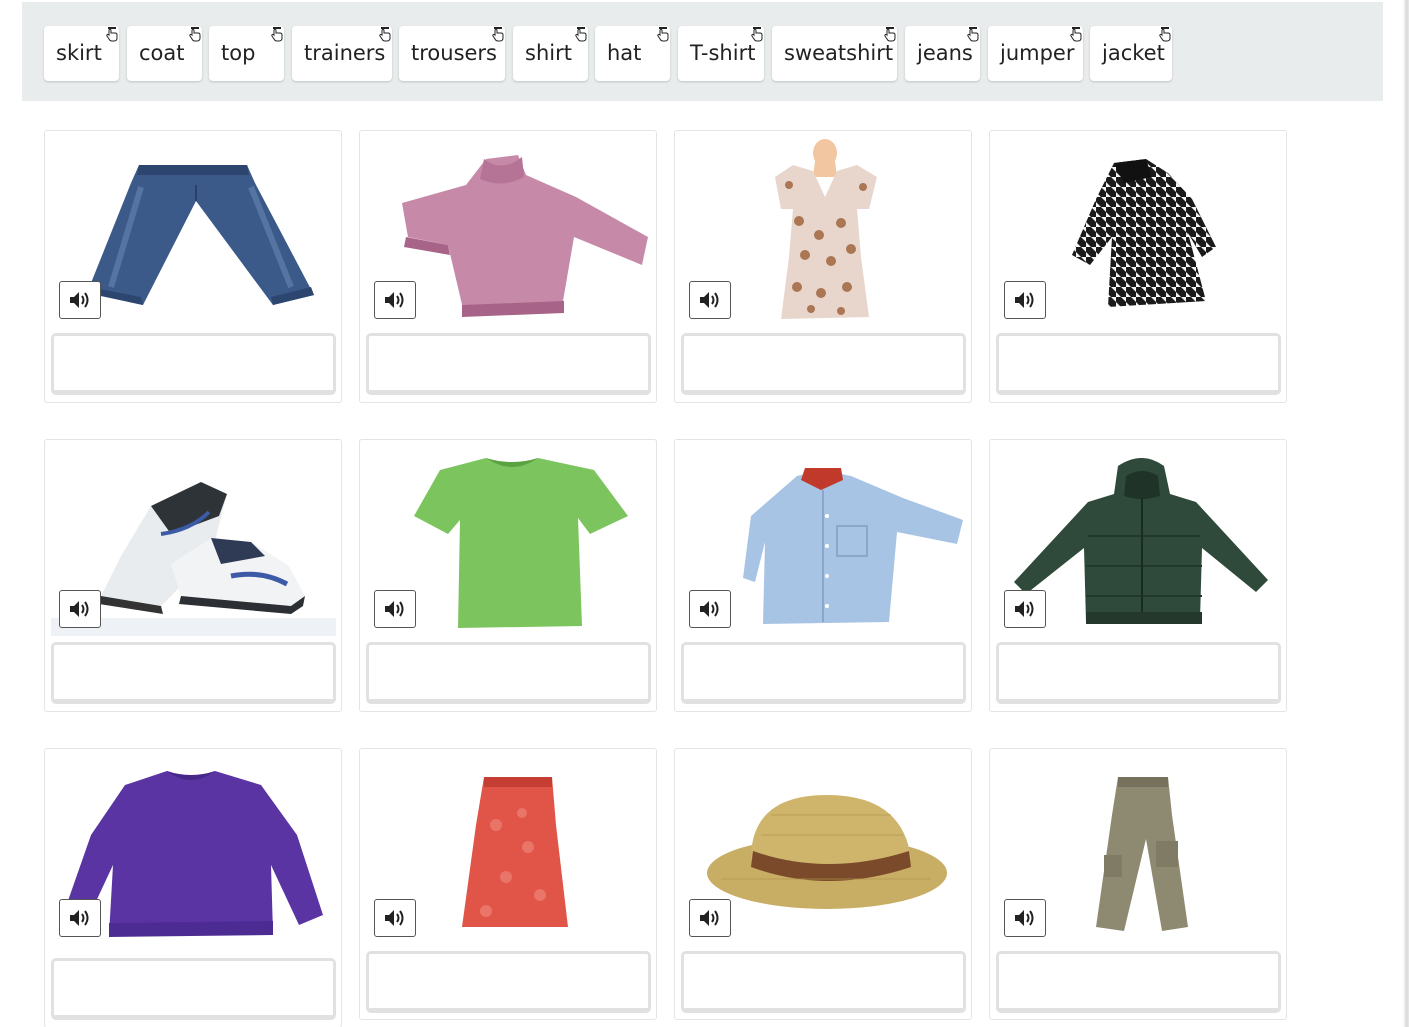 The width and height of the screenshot is (1409, 1027). I want to click on pink-jumper-picture, so click(508, 232).